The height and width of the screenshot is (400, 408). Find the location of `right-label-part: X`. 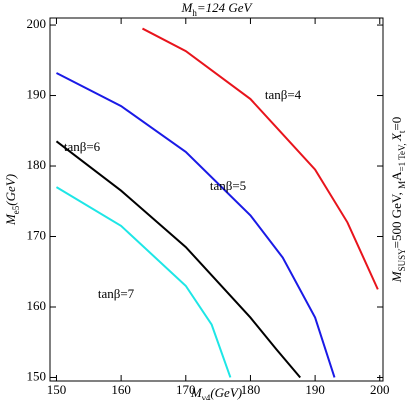

right-label-part: X is located at coordinates (396, 137).